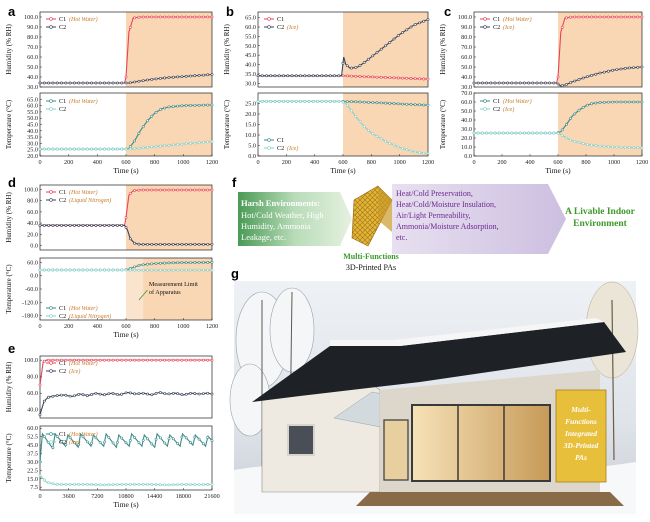  I want to click on legend-note: (Hot Water), so click(83, 192).